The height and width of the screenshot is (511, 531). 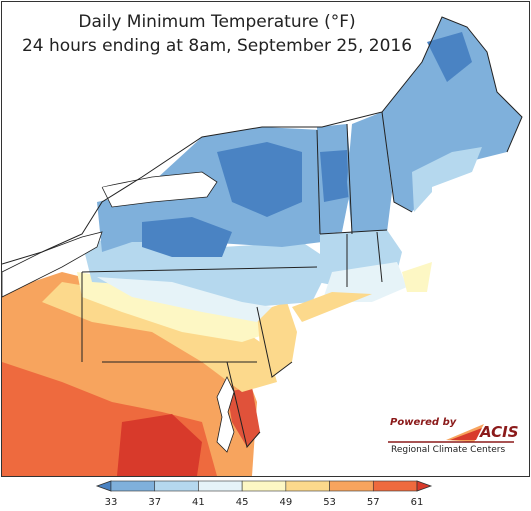 I want to click on zone-adirondack, so click(x=259, y=179).